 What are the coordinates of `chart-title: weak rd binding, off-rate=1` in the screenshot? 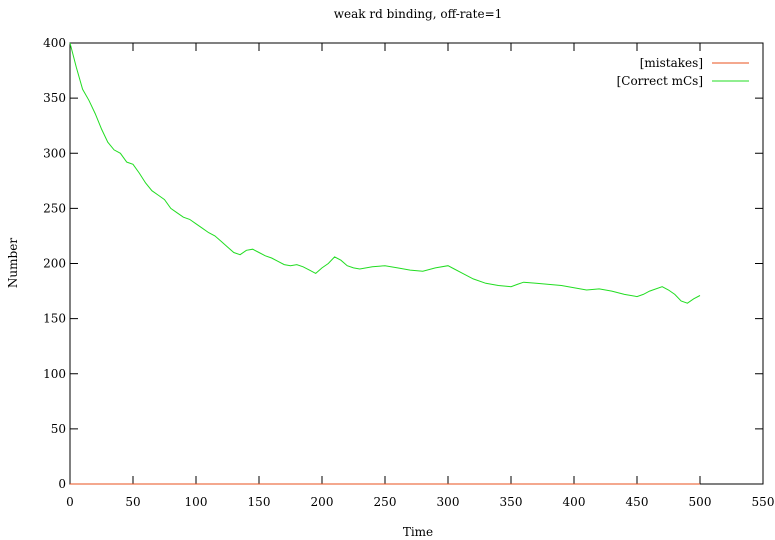 It's located at (418, 14).